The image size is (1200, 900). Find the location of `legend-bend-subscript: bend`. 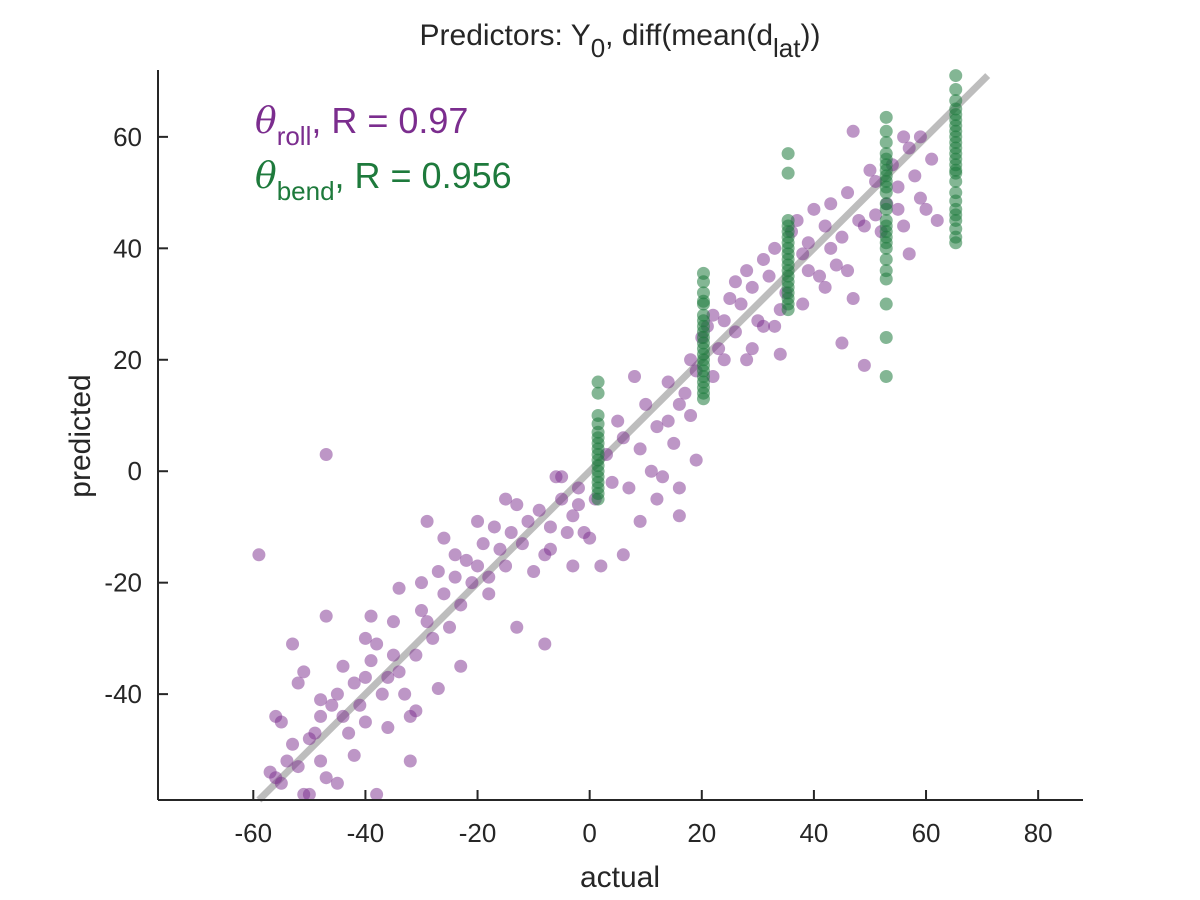

legend-bend-subscript: bend is located at coordinates (306, 191).